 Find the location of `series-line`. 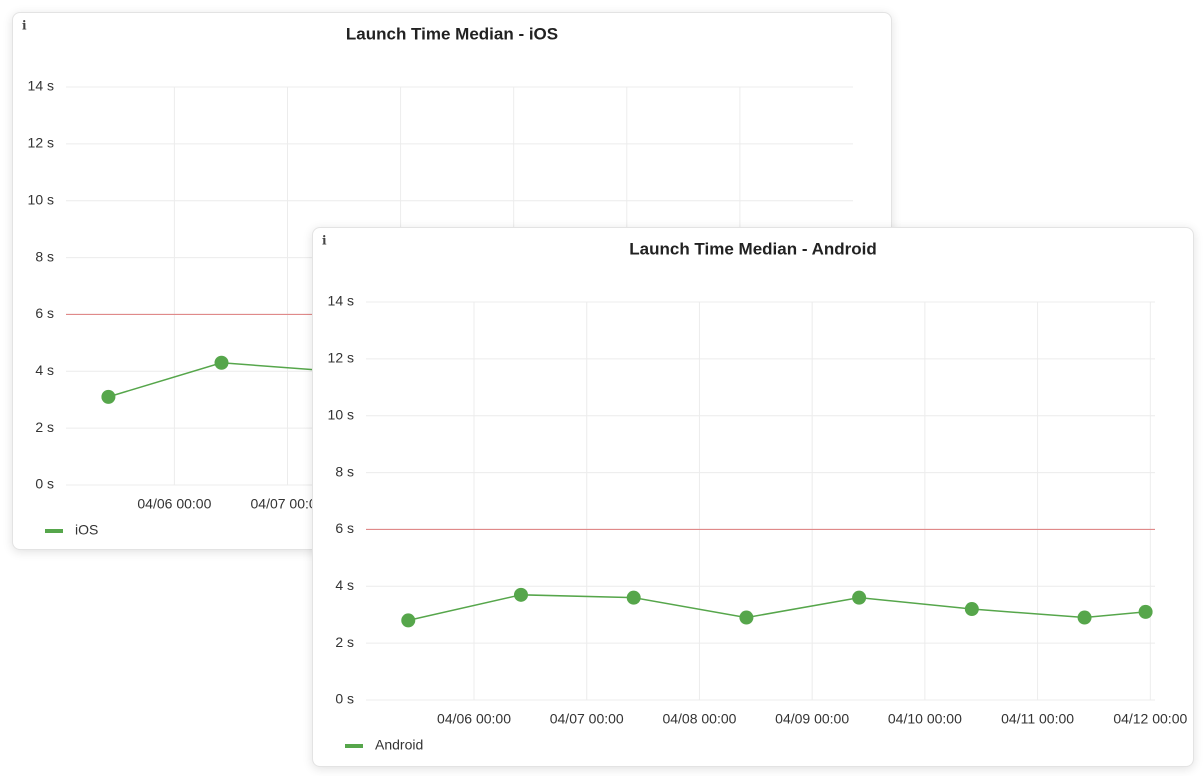

series-line is located at coordinates (777, 608).